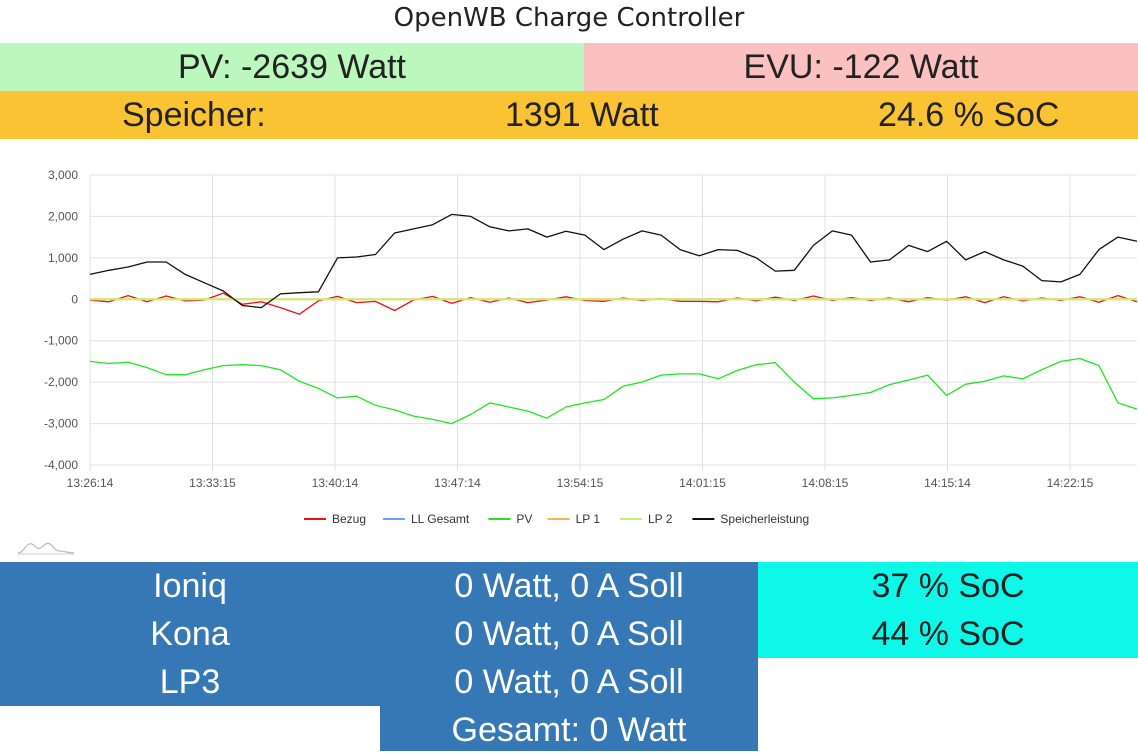 The image size is (1138, 754). I want to click on lp2-soc: 44 % SoC, so click(948, 634).